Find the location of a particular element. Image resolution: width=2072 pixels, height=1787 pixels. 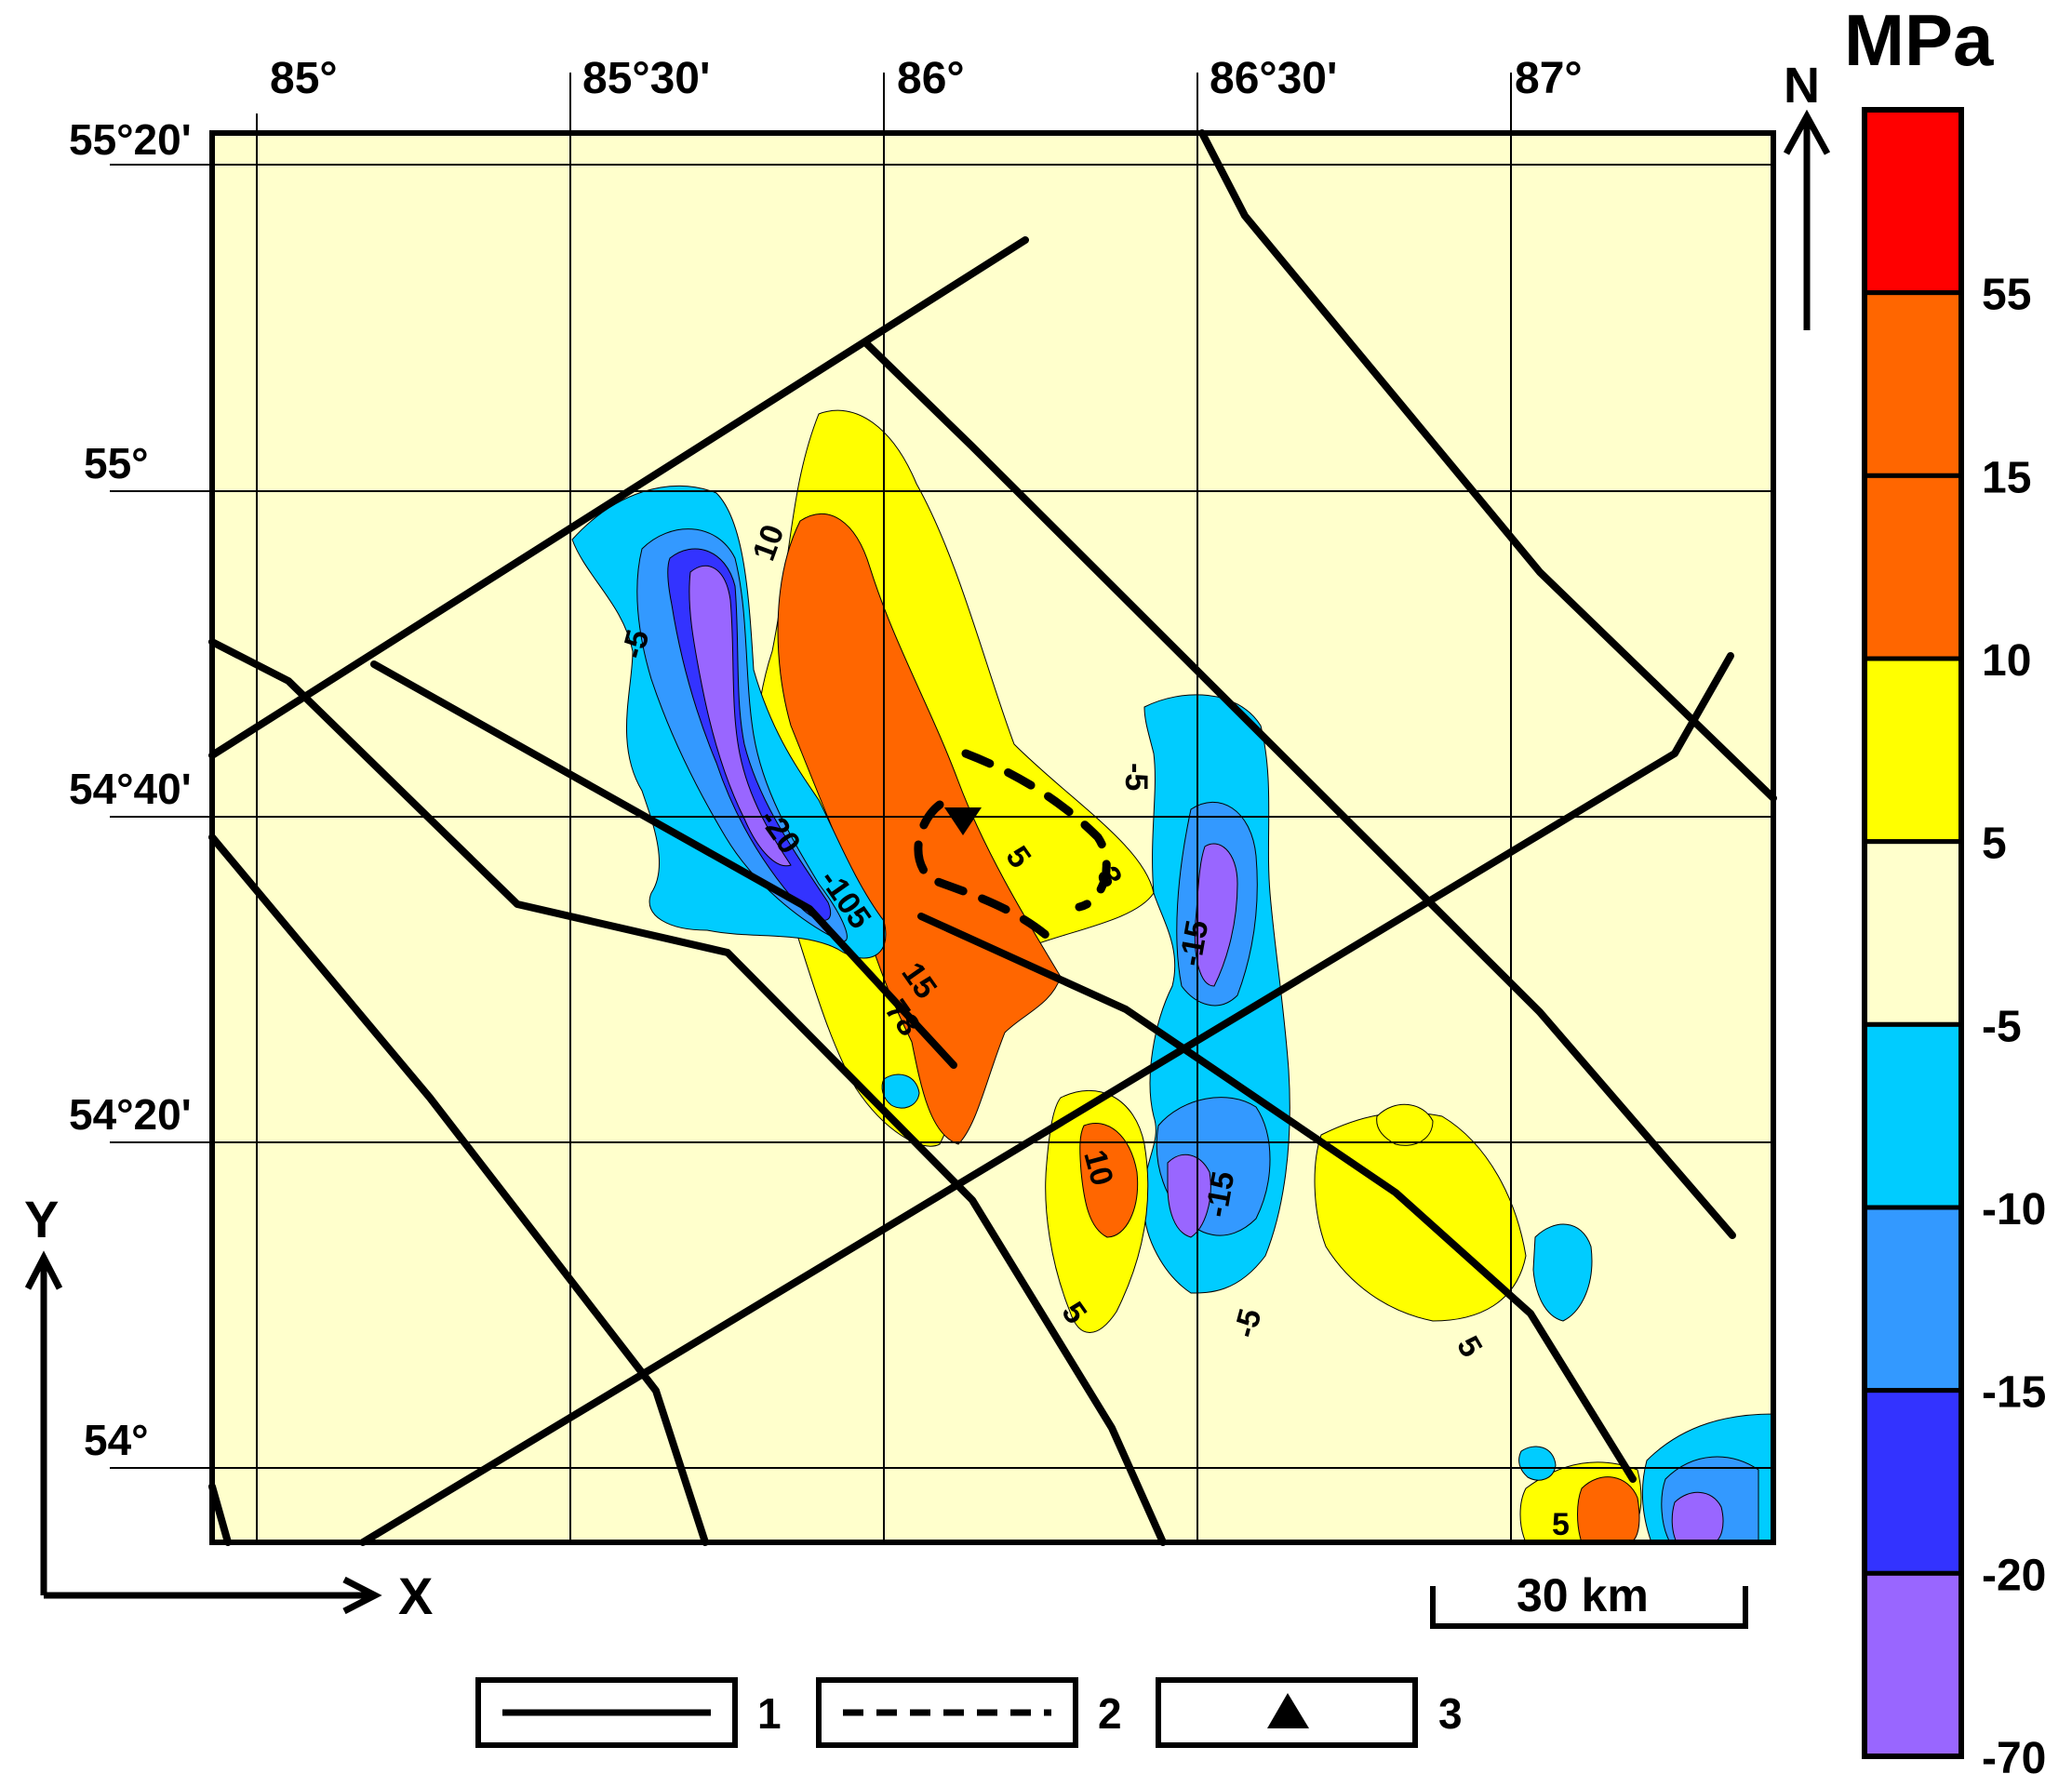

y-arrowhead-icon is located at coordinates (44, 1270).